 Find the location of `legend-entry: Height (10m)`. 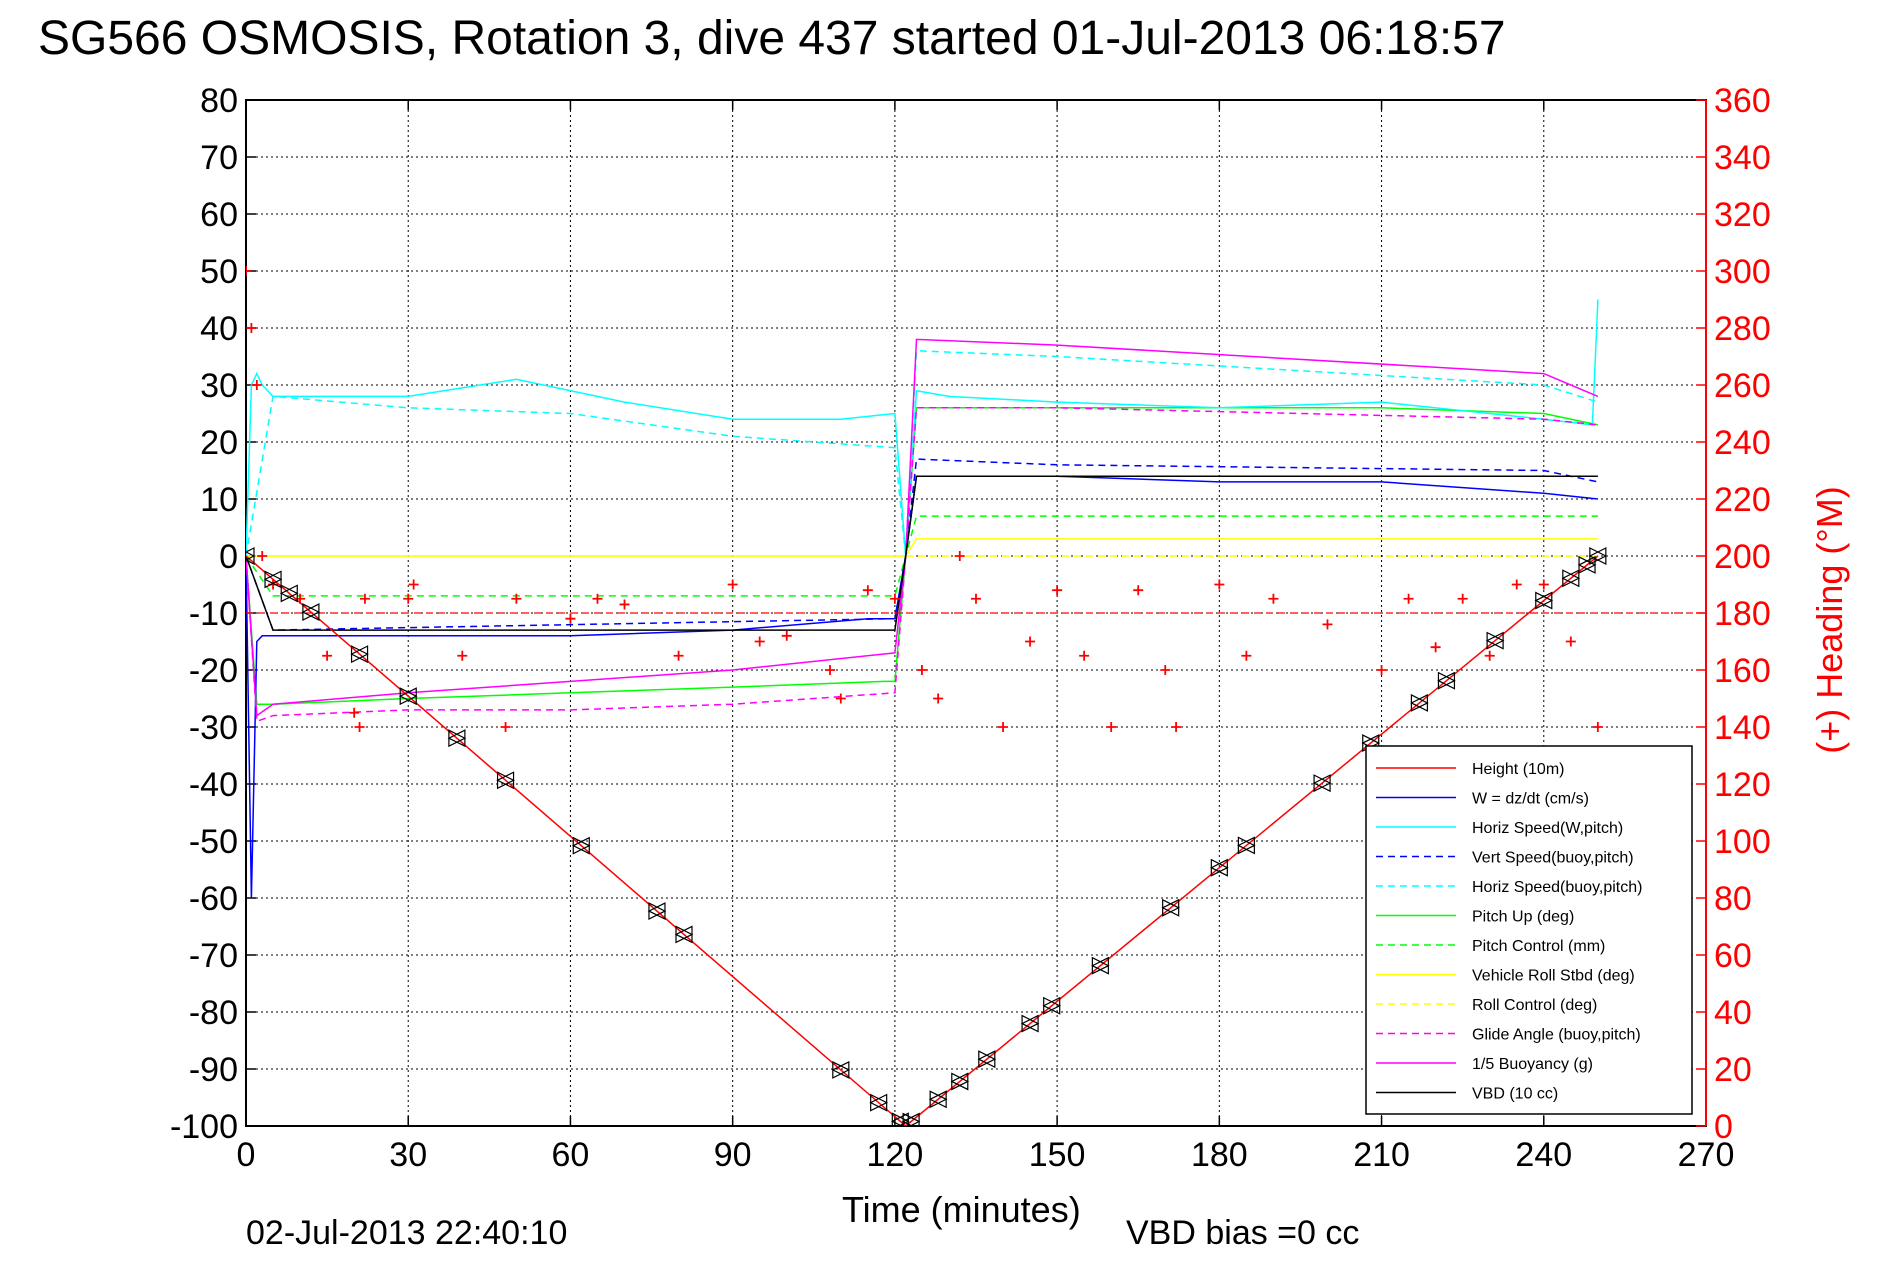

legend-entry: Height (10m) is located at coordinates (1518, 769).